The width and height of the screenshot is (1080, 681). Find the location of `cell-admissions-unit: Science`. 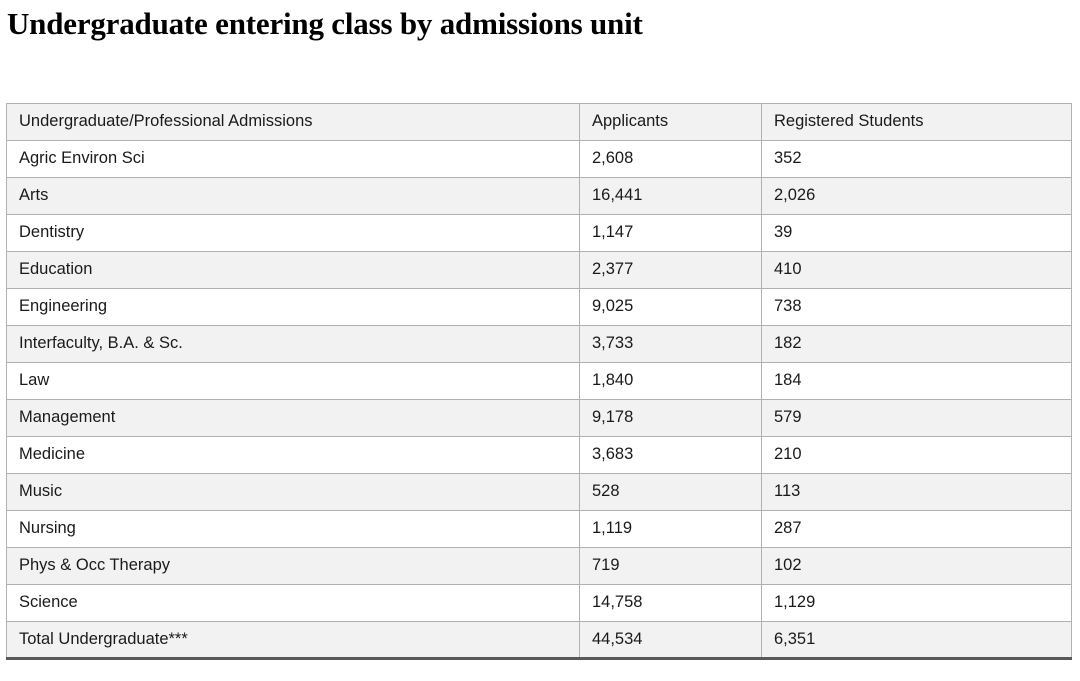

cell-admissions-unit: Science is located at coordinates (293, 602).